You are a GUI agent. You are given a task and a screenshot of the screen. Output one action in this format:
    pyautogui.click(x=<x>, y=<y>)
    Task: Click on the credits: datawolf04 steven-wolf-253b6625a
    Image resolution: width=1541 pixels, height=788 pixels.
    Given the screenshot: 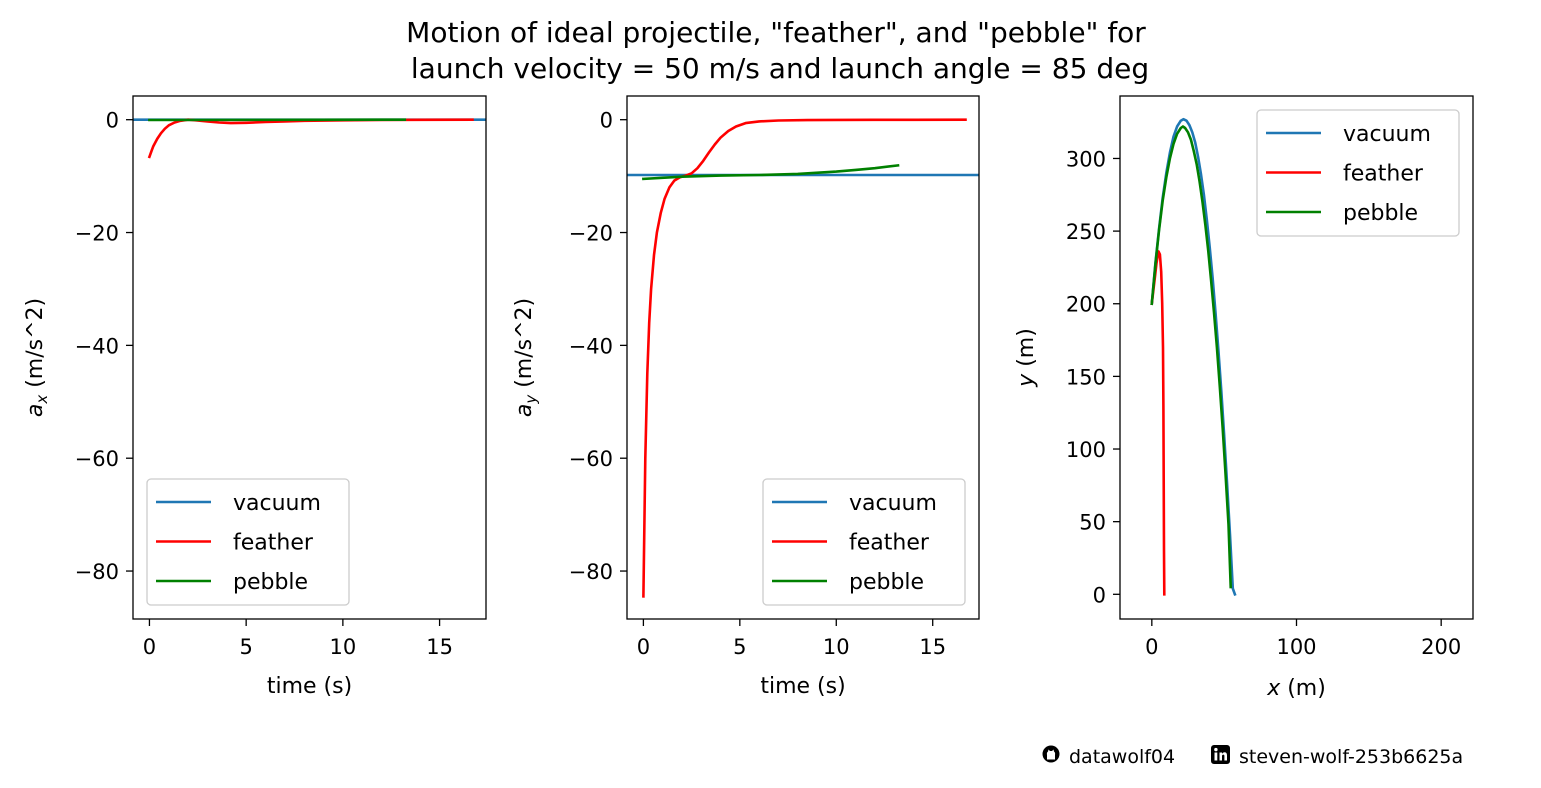 What is the action you would take?
    pyautogui.click(x=1252, y=756)
    